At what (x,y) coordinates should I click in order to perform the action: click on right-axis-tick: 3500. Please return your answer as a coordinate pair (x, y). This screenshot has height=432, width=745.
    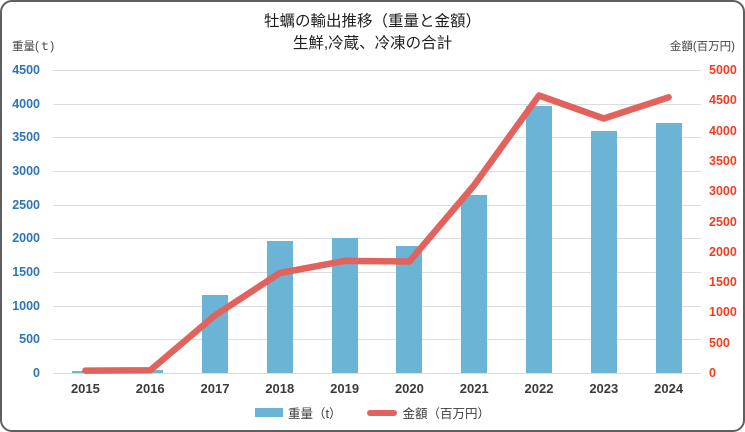
    Looking at the image, I should click on (723, 160).